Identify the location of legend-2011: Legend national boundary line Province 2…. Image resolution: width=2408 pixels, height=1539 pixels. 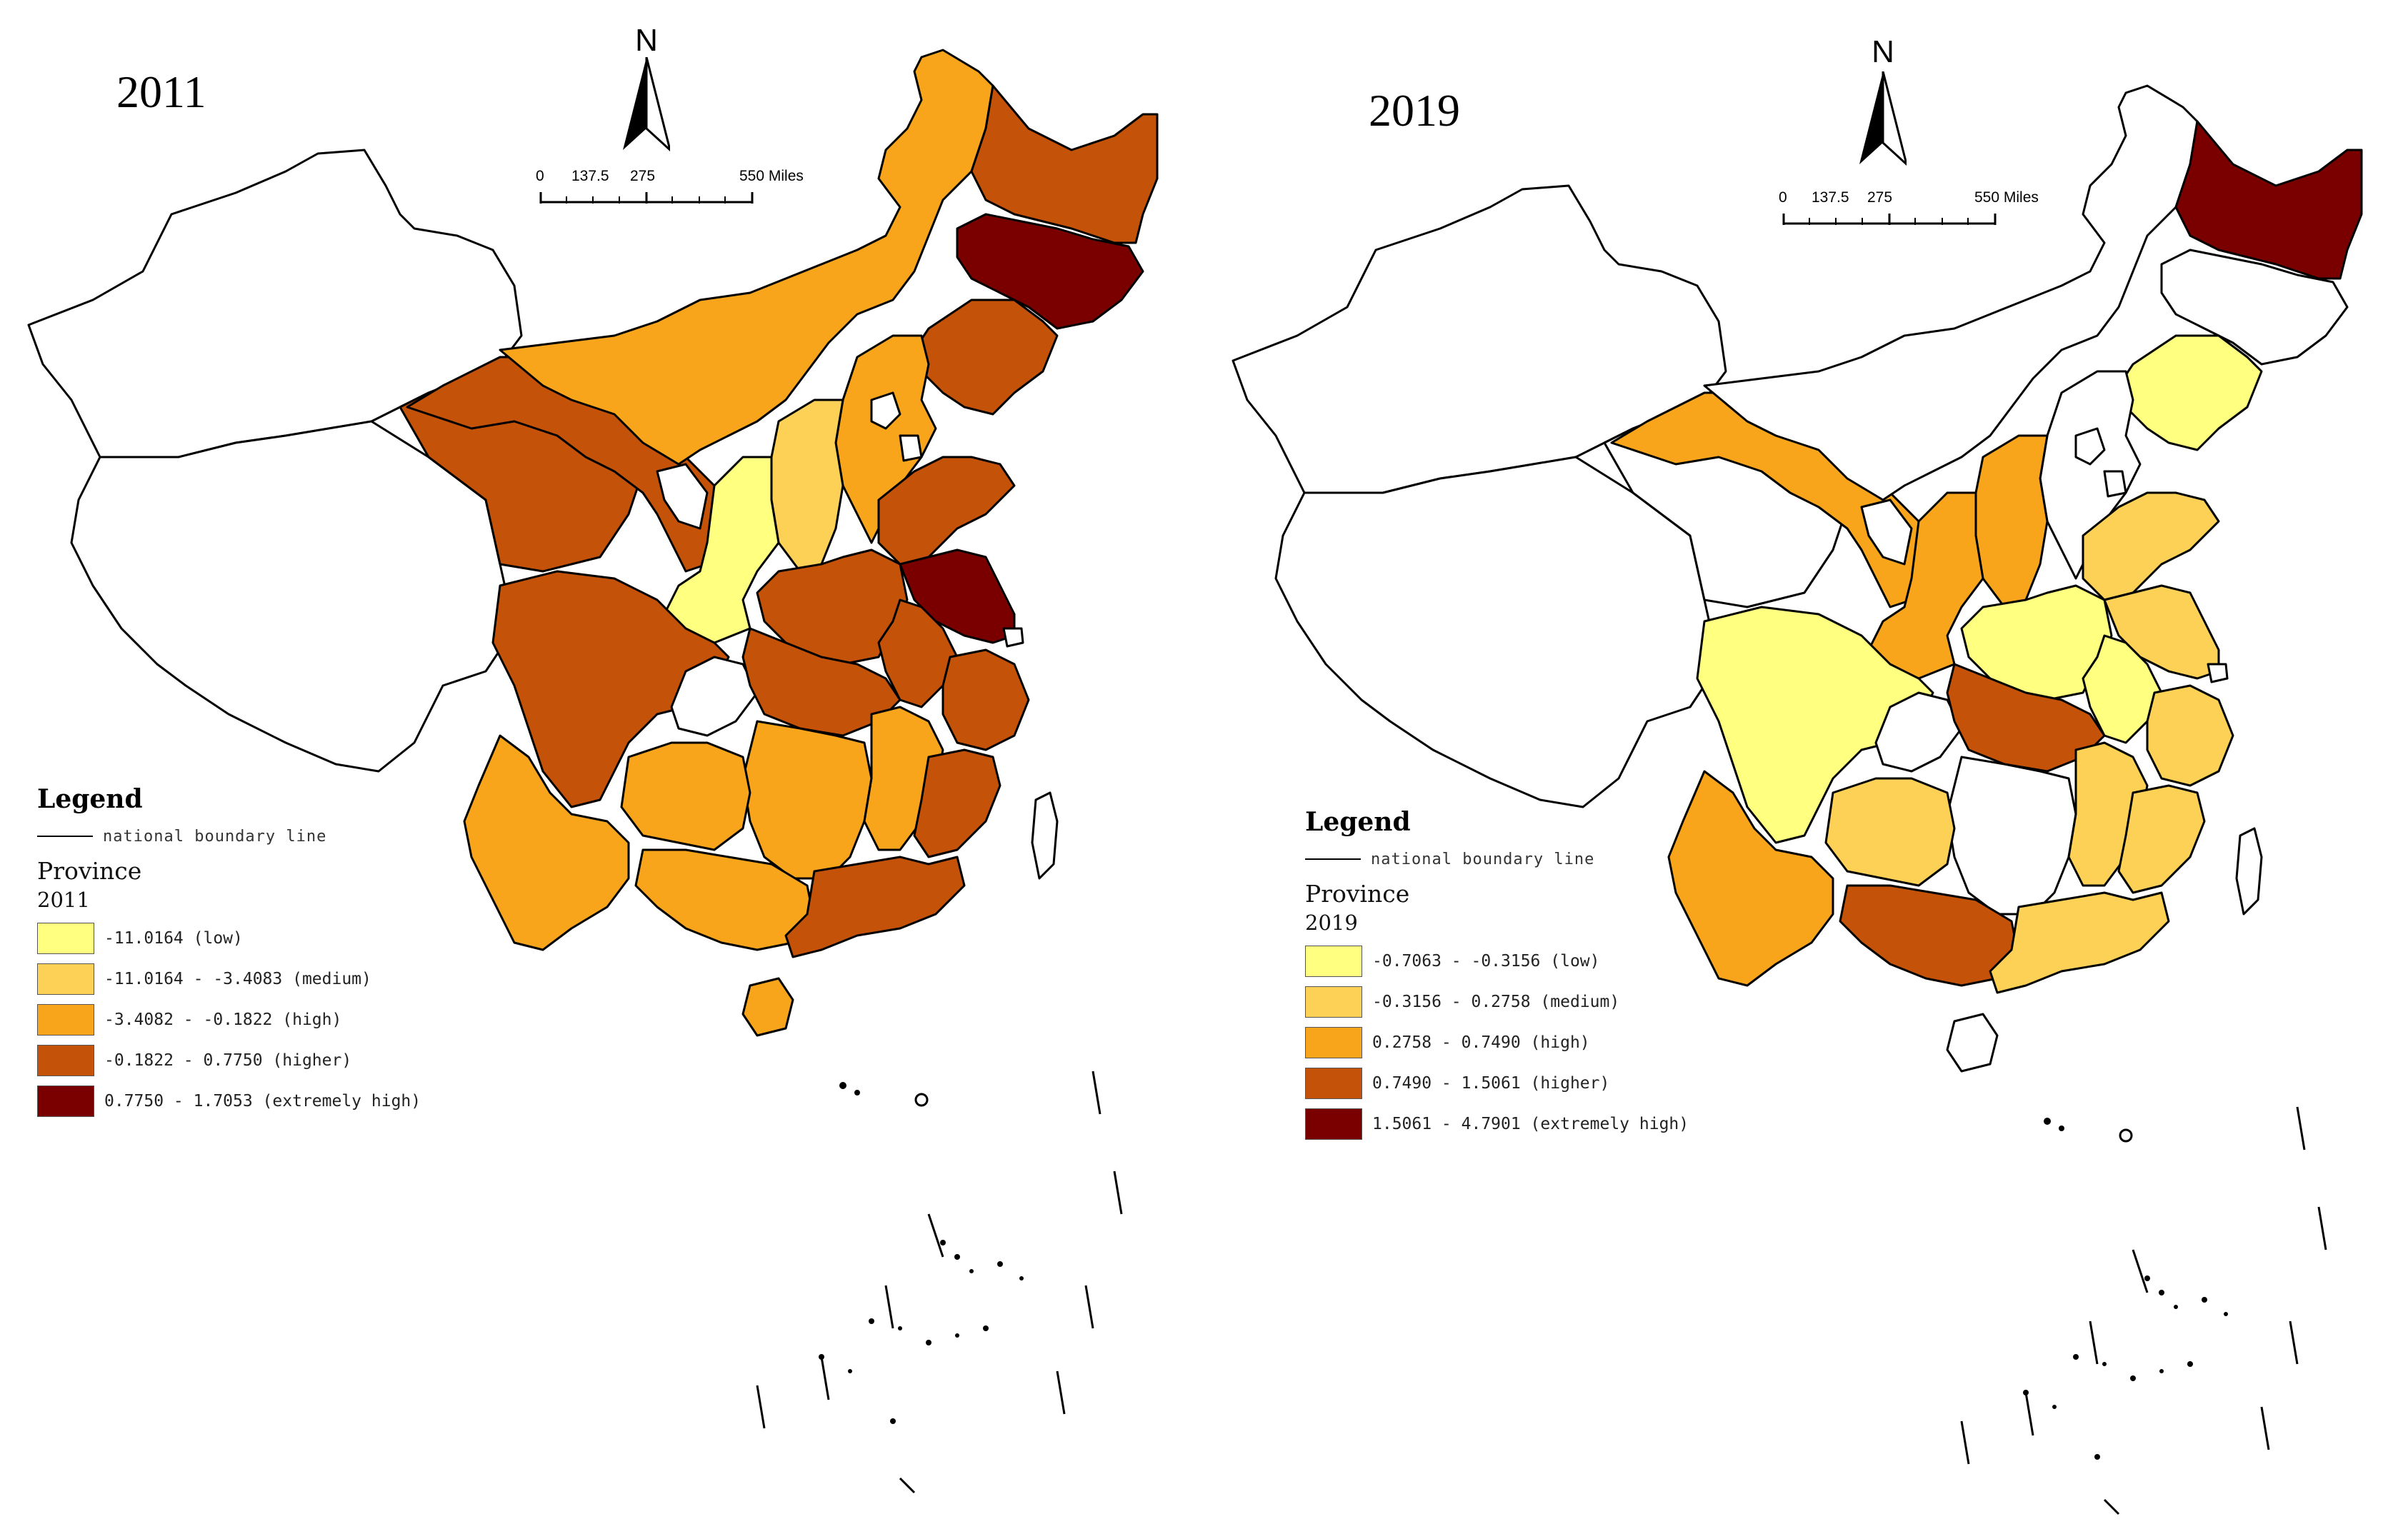
(229, 953).